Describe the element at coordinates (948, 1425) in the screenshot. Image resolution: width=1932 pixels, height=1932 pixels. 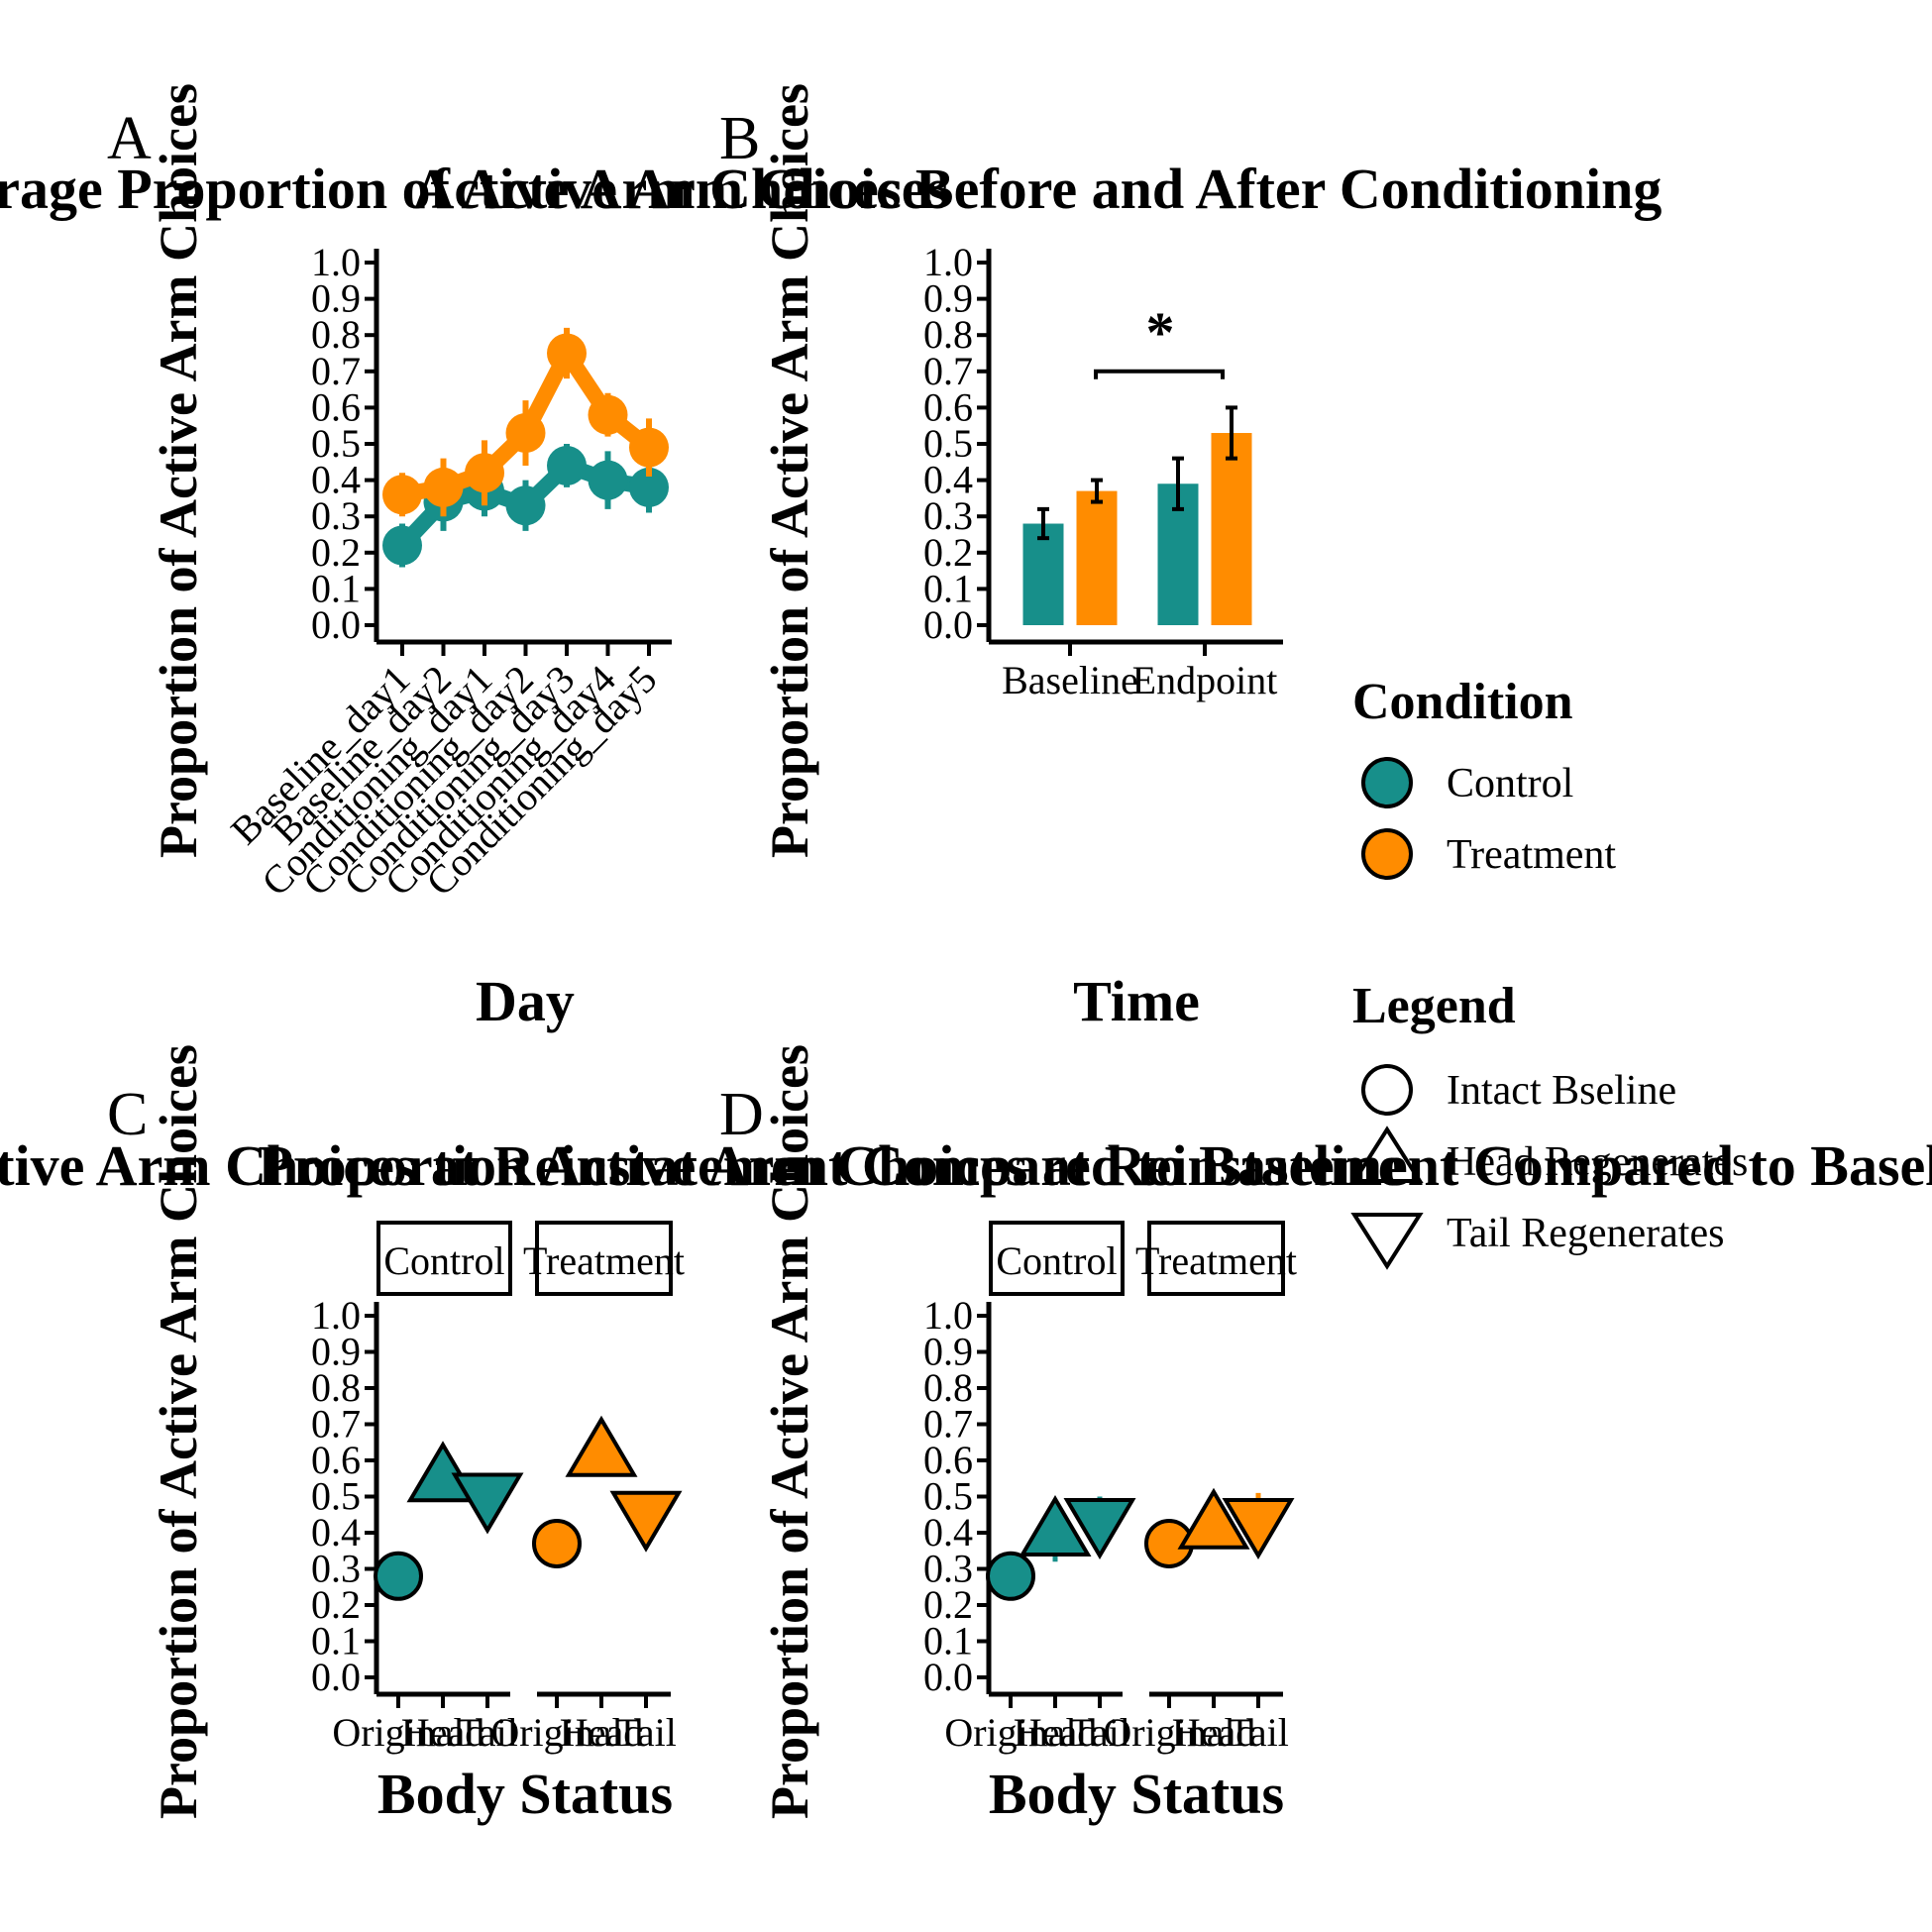
I see `panel-d-y-tick-label: 0.7` at that location.